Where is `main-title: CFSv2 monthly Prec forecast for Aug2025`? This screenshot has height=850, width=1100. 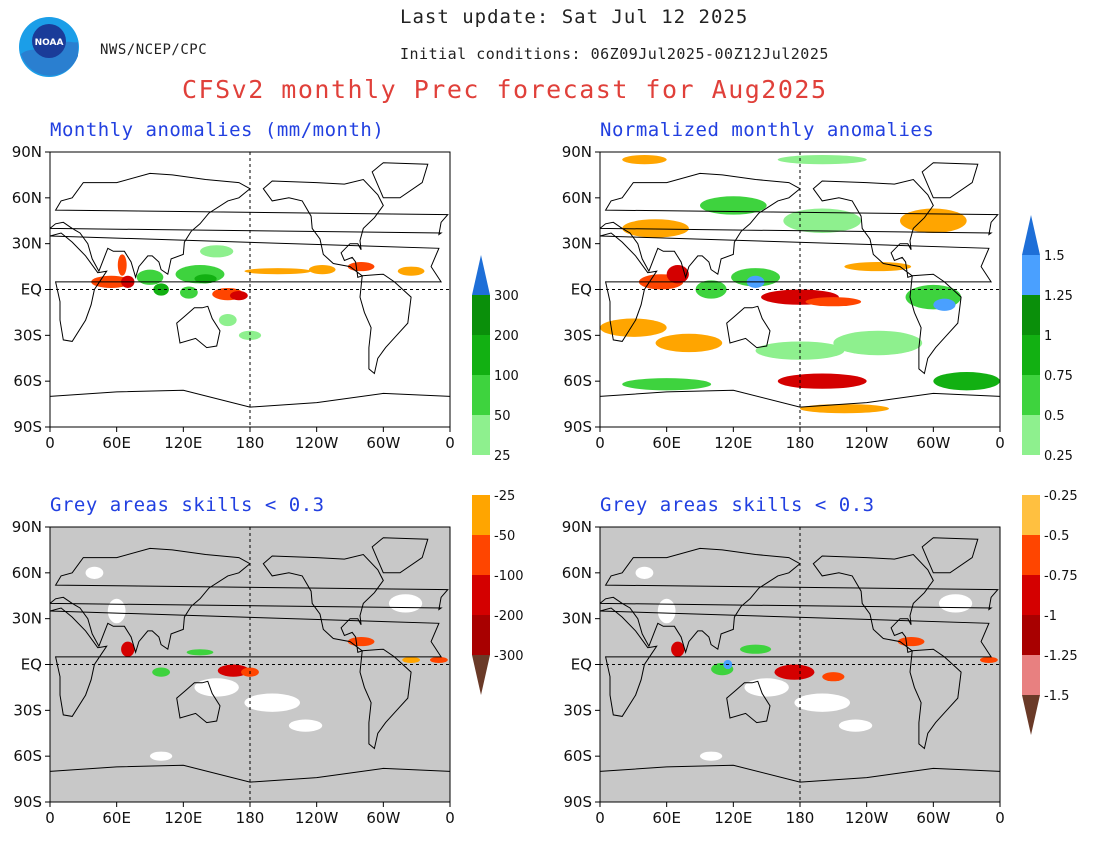
main-title: CFSv2 monthly Prec forecast for Aug2025 is located at coordinates (505, 89).